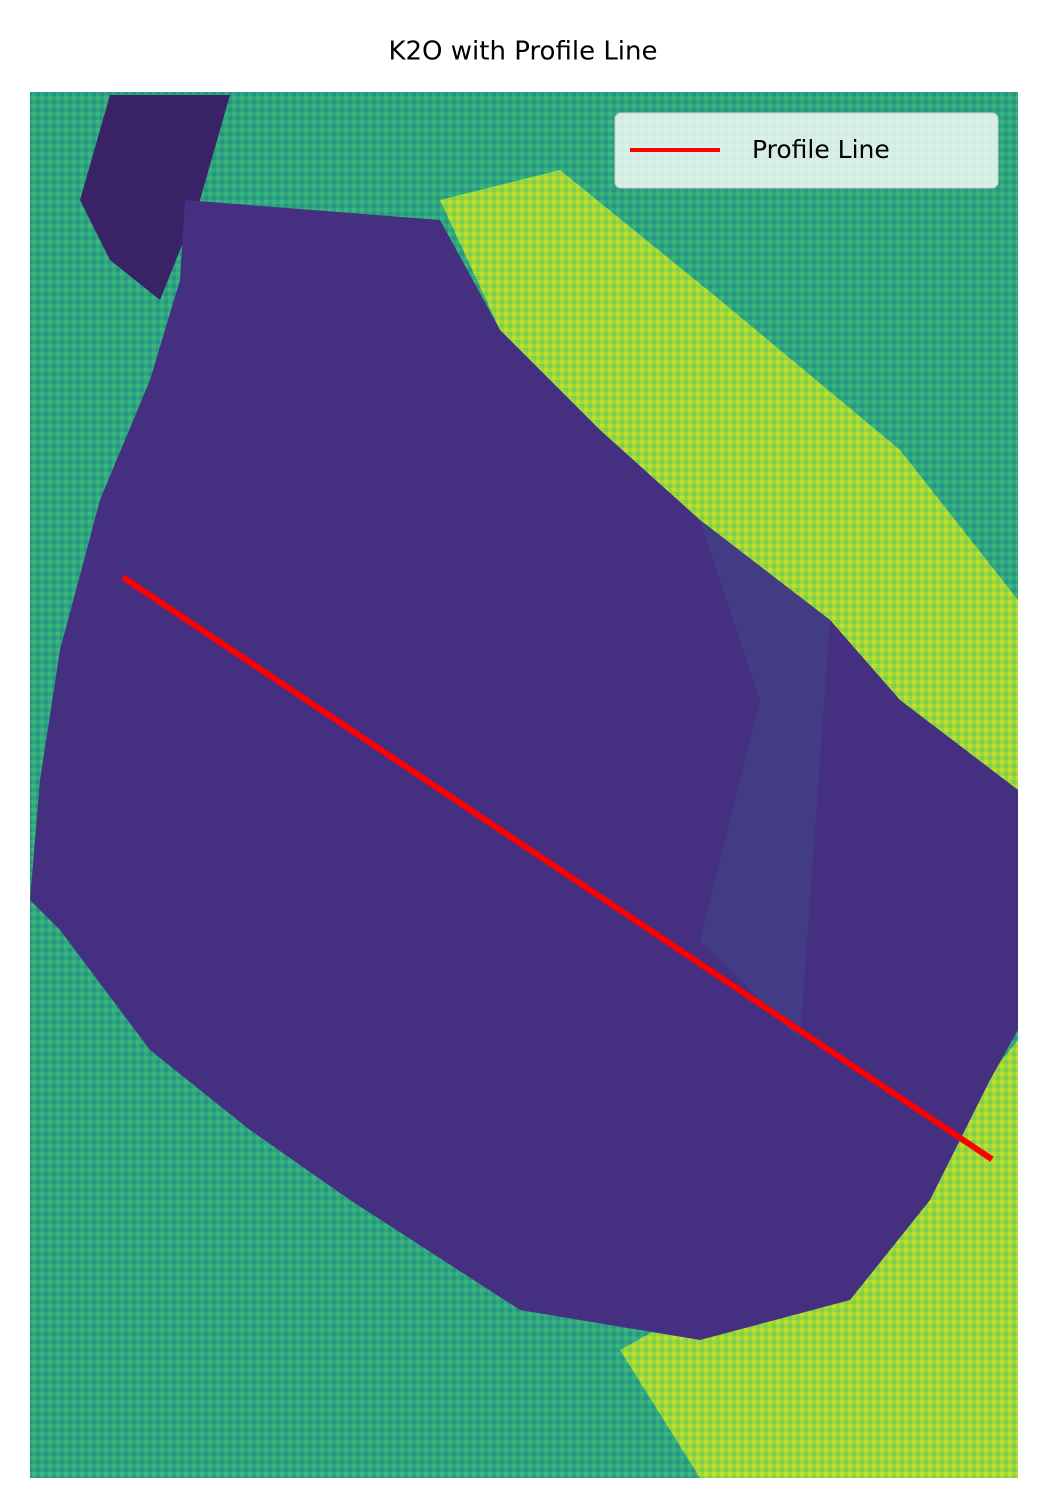  What do you see at coordinates (821, 149) in the screenshot?
I see `legend-label: Profile Line` at bounding box center [821, 149].